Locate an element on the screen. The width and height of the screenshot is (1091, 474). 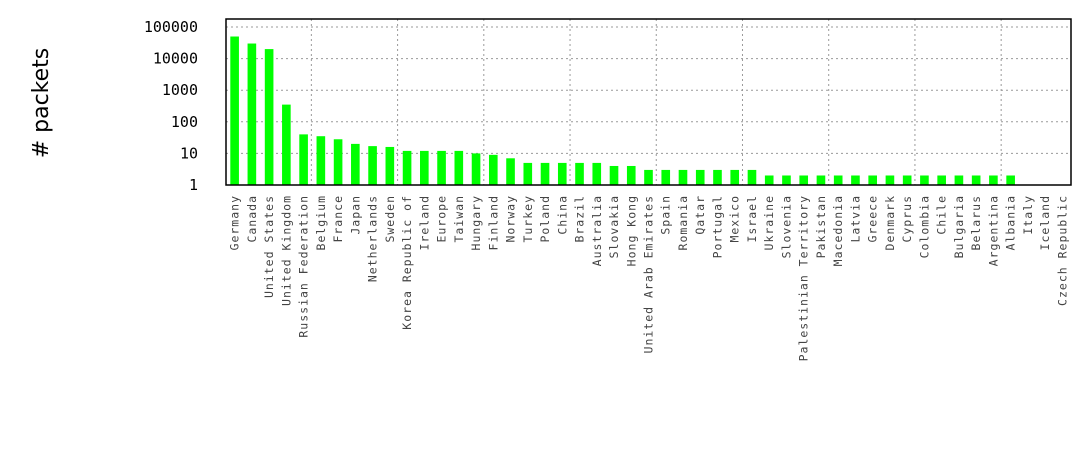
x-tick-label: Finland is located at coordinates (493, 222).